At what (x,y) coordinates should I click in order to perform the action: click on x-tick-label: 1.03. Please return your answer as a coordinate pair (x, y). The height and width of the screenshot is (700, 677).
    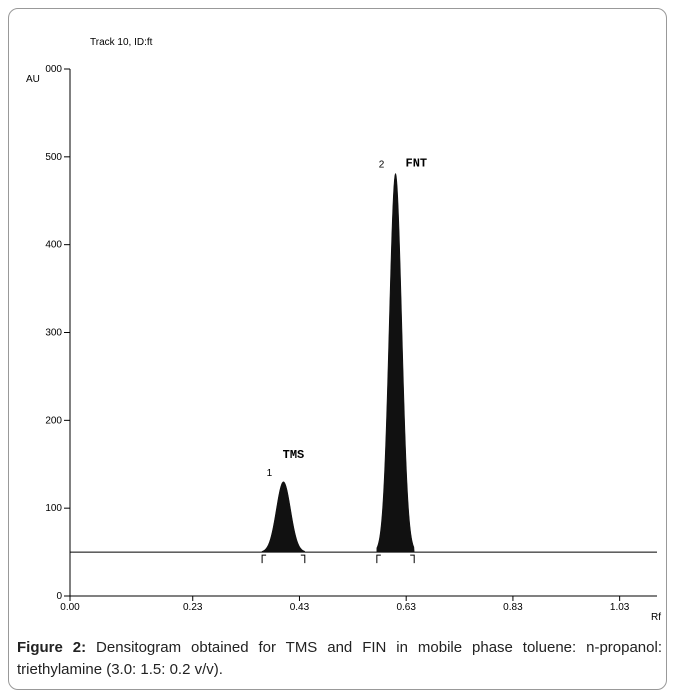
    Looking at the image, I should click on (620, 607).